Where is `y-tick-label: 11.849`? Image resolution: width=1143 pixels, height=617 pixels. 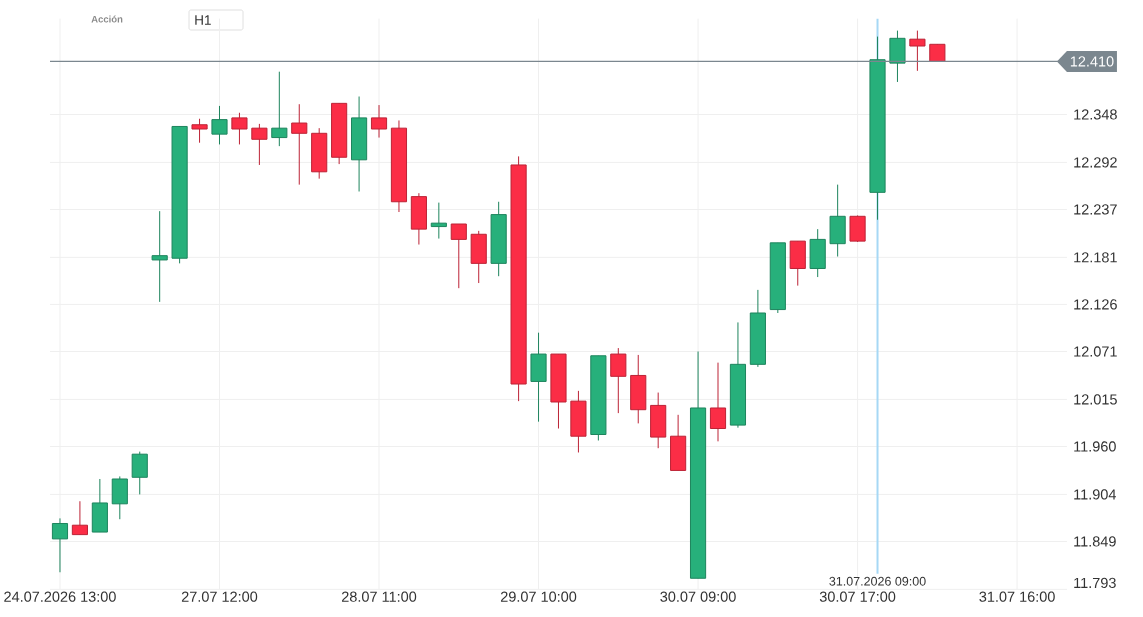
y-tick-label: 11.849 is located at coordinates (1095, 541).